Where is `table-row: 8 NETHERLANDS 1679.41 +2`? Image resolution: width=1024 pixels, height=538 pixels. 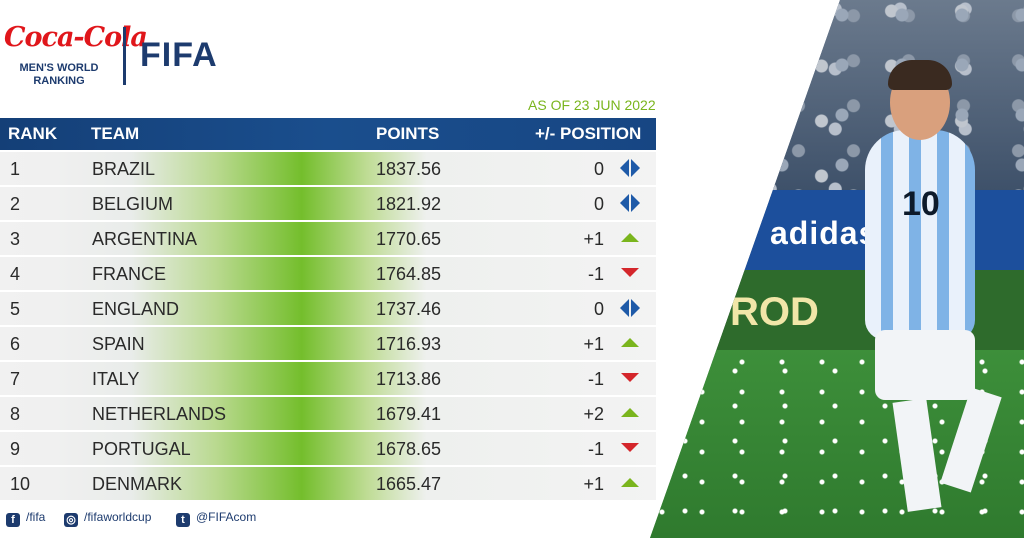 table-row: 8 NETHERLANDS 1679.41 +2 is located at coordinates (328, 413).